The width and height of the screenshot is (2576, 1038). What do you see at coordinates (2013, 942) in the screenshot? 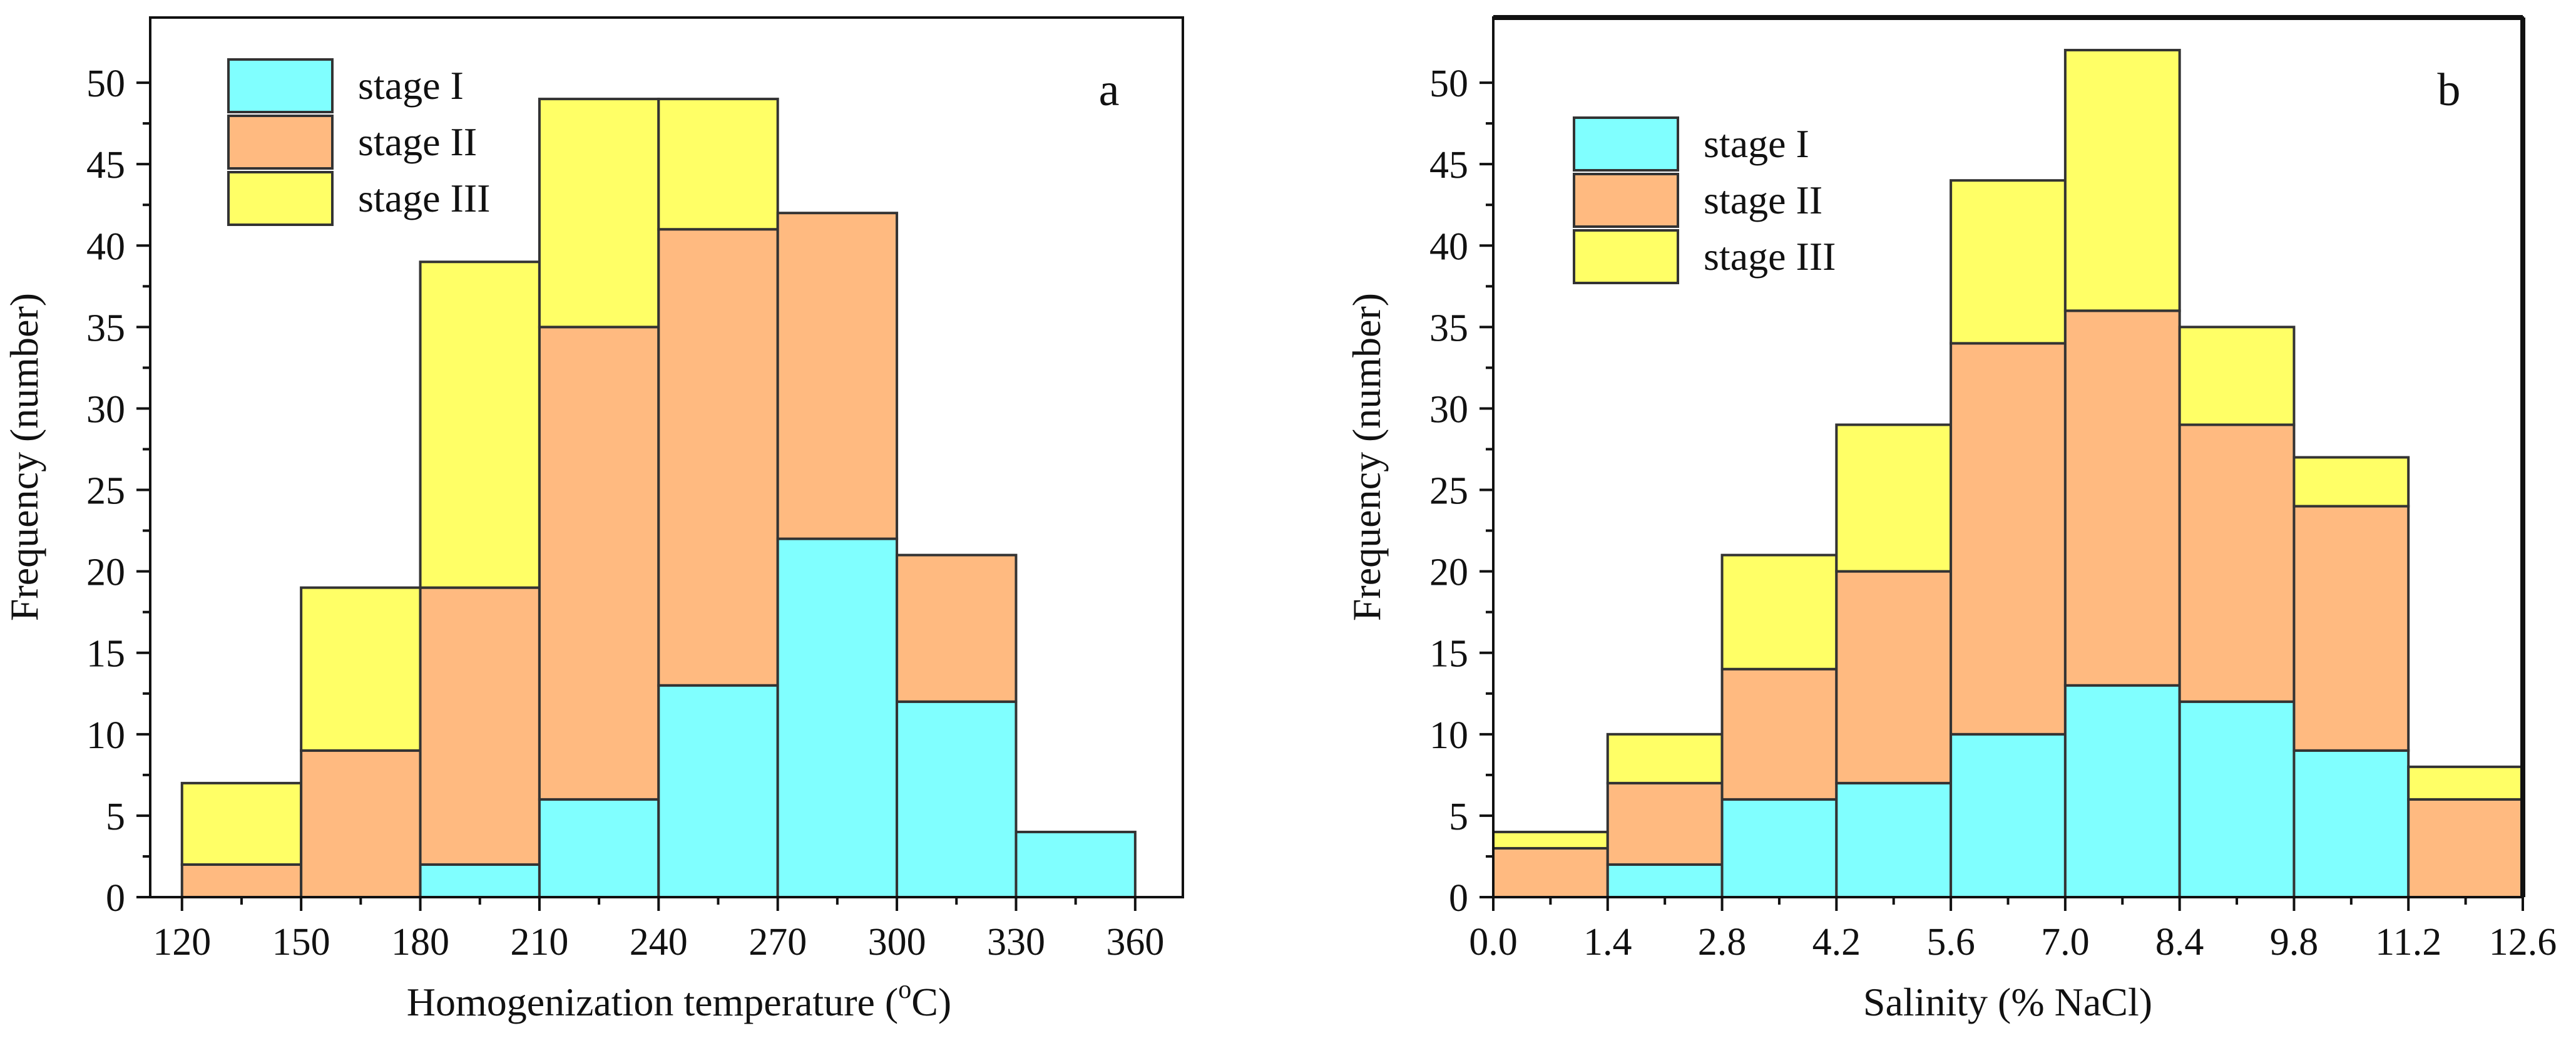
I see `panel-b-x-tick-labels: 0.0 1.4 2.8 4.2 5.6 7.0 8.4 9.8 11.2 12.6` at bounding box center [2013, 942].